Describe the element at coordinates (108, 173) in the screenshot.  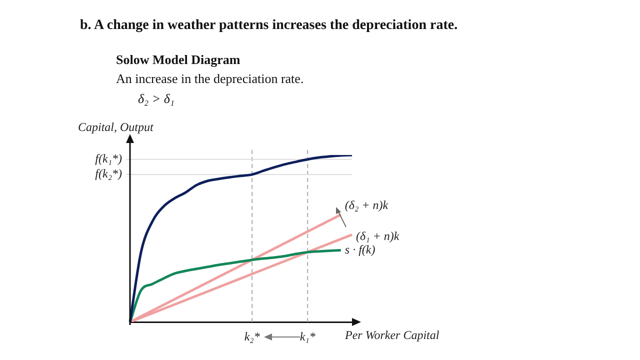
I see `ref-line-label: f(k₂*)` at that location.